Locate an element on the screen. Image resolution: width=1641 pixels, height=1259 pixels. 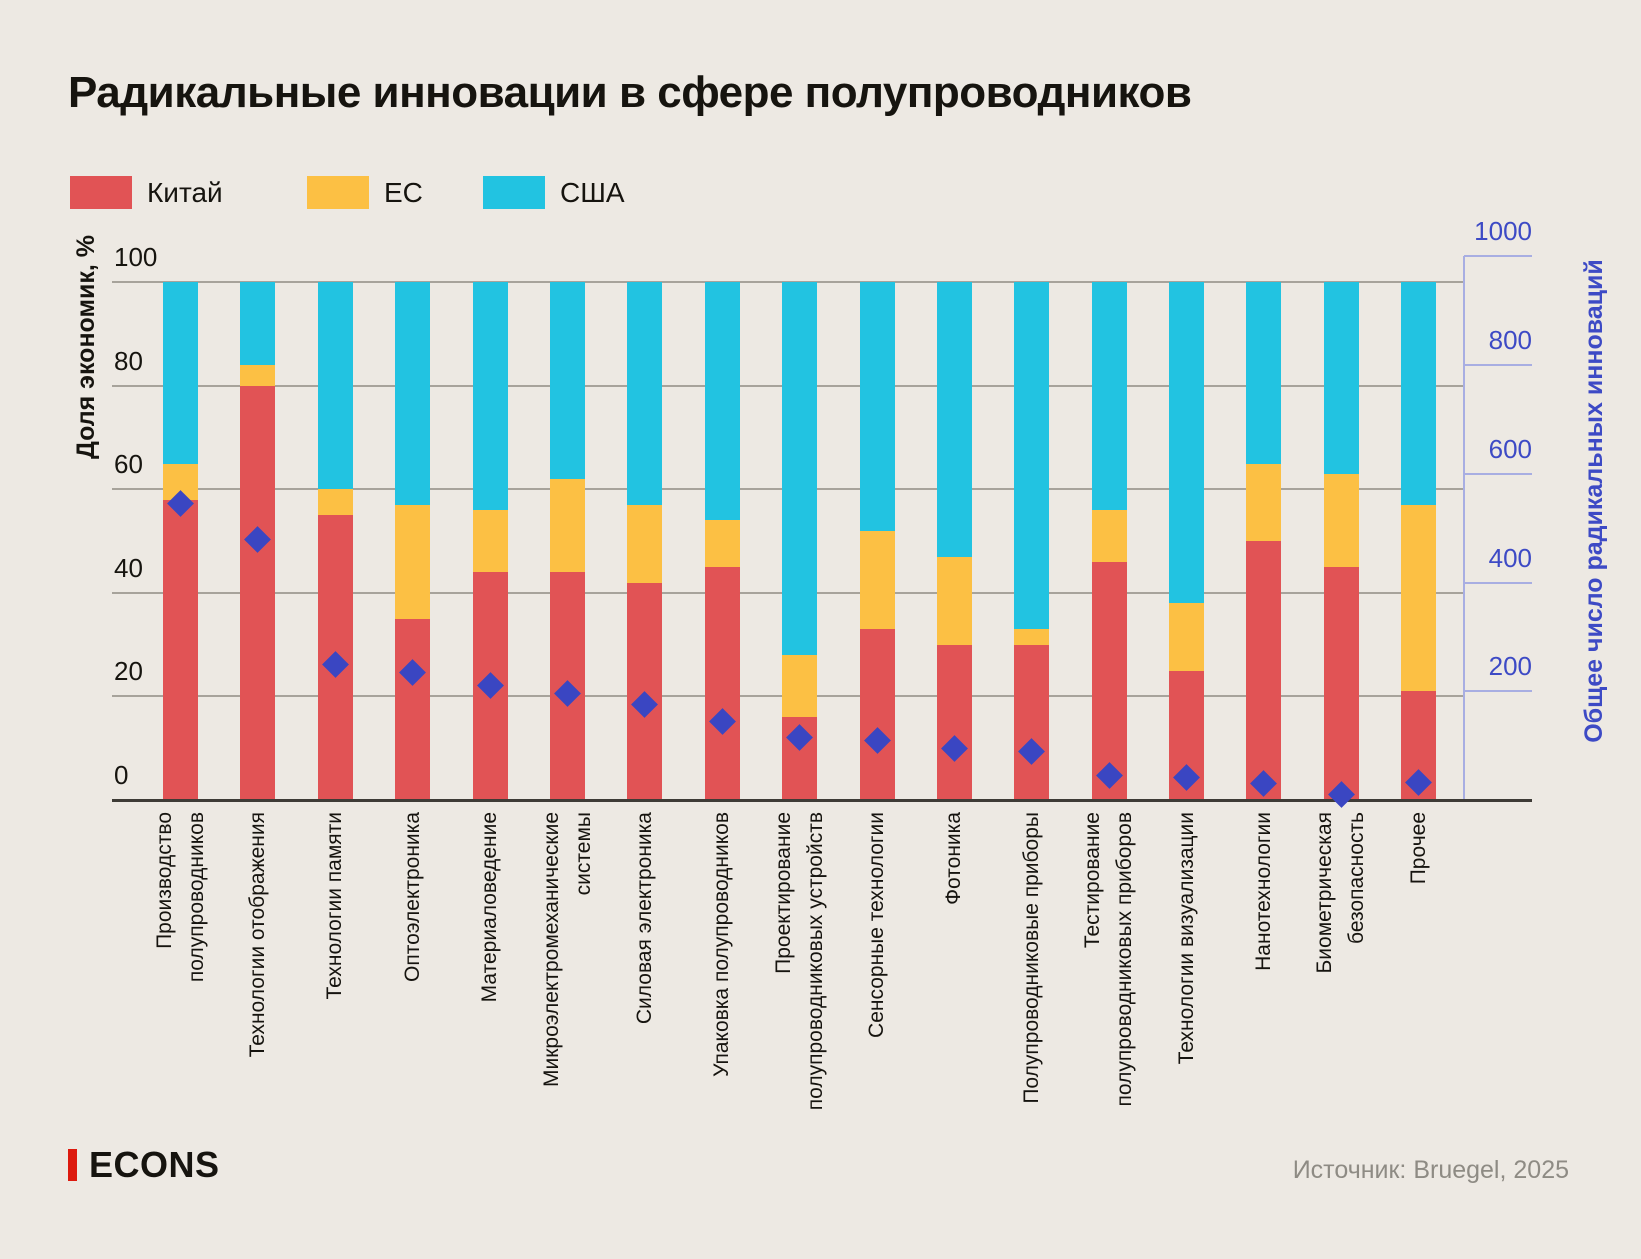
right-axis-spine is located at coordinates (1464, 528).